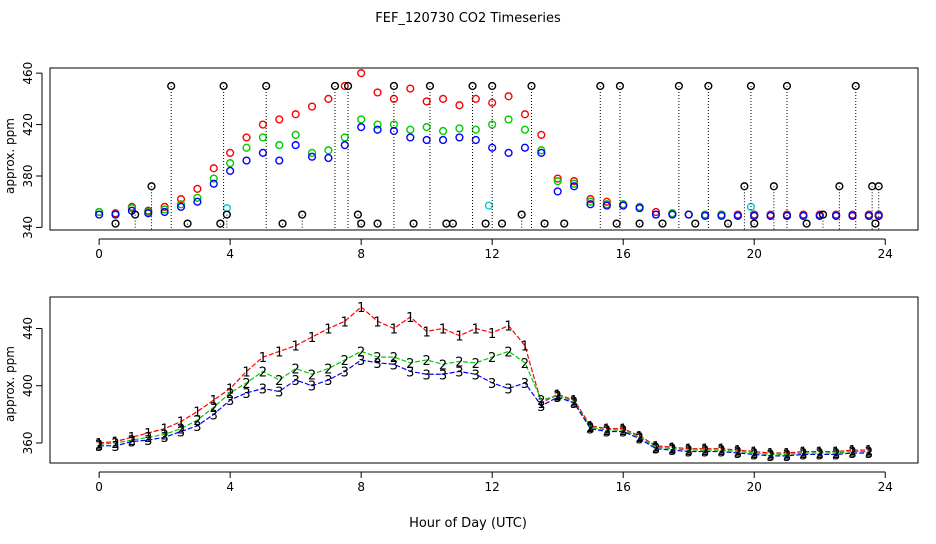  Describe the element at coordinates (28, 73) in the screenshot. I see `top-y-tick-label: 460` at that location.